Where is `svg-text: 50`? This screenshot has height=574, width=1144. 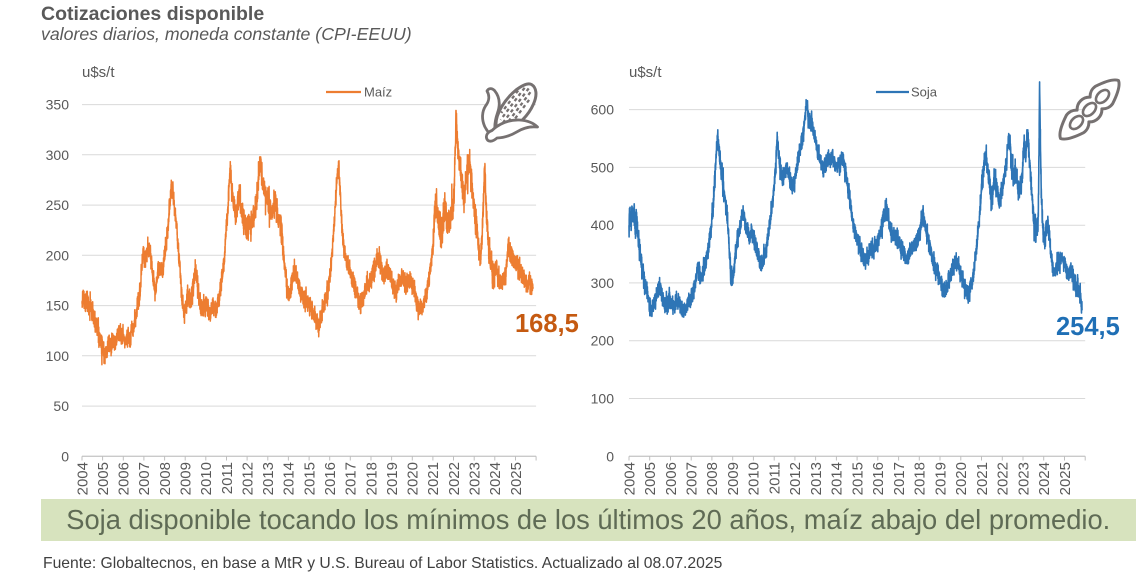
svg-text: 50 is located at coordinates (61, 406).